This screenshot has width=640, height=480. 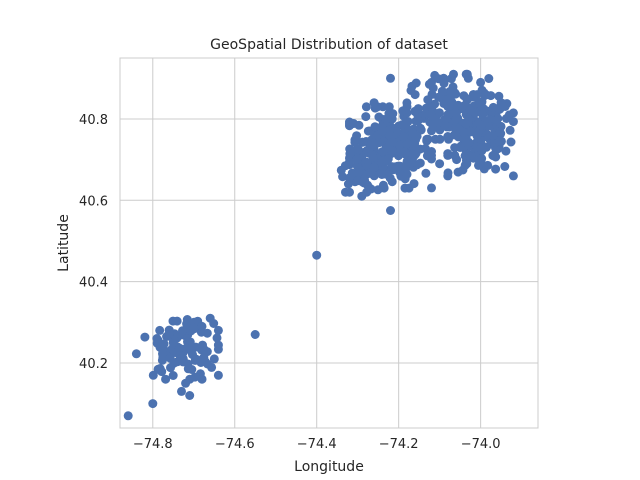 I want to click on y-tick-label: 40.8, so click(x=93, y=120).